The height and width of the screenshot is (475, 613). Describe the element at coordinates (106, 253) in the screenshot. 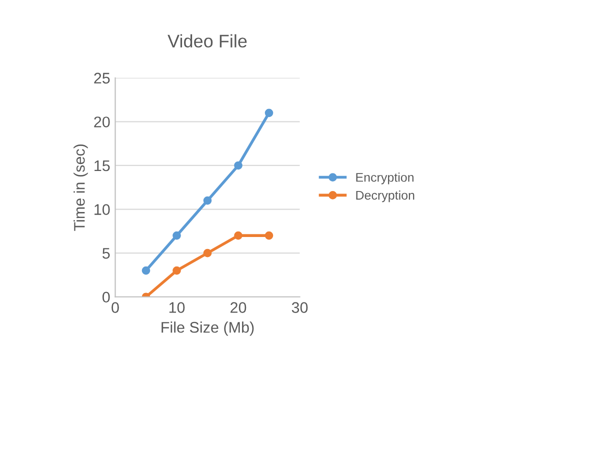

I see `y-tick-label: 5` at that location.